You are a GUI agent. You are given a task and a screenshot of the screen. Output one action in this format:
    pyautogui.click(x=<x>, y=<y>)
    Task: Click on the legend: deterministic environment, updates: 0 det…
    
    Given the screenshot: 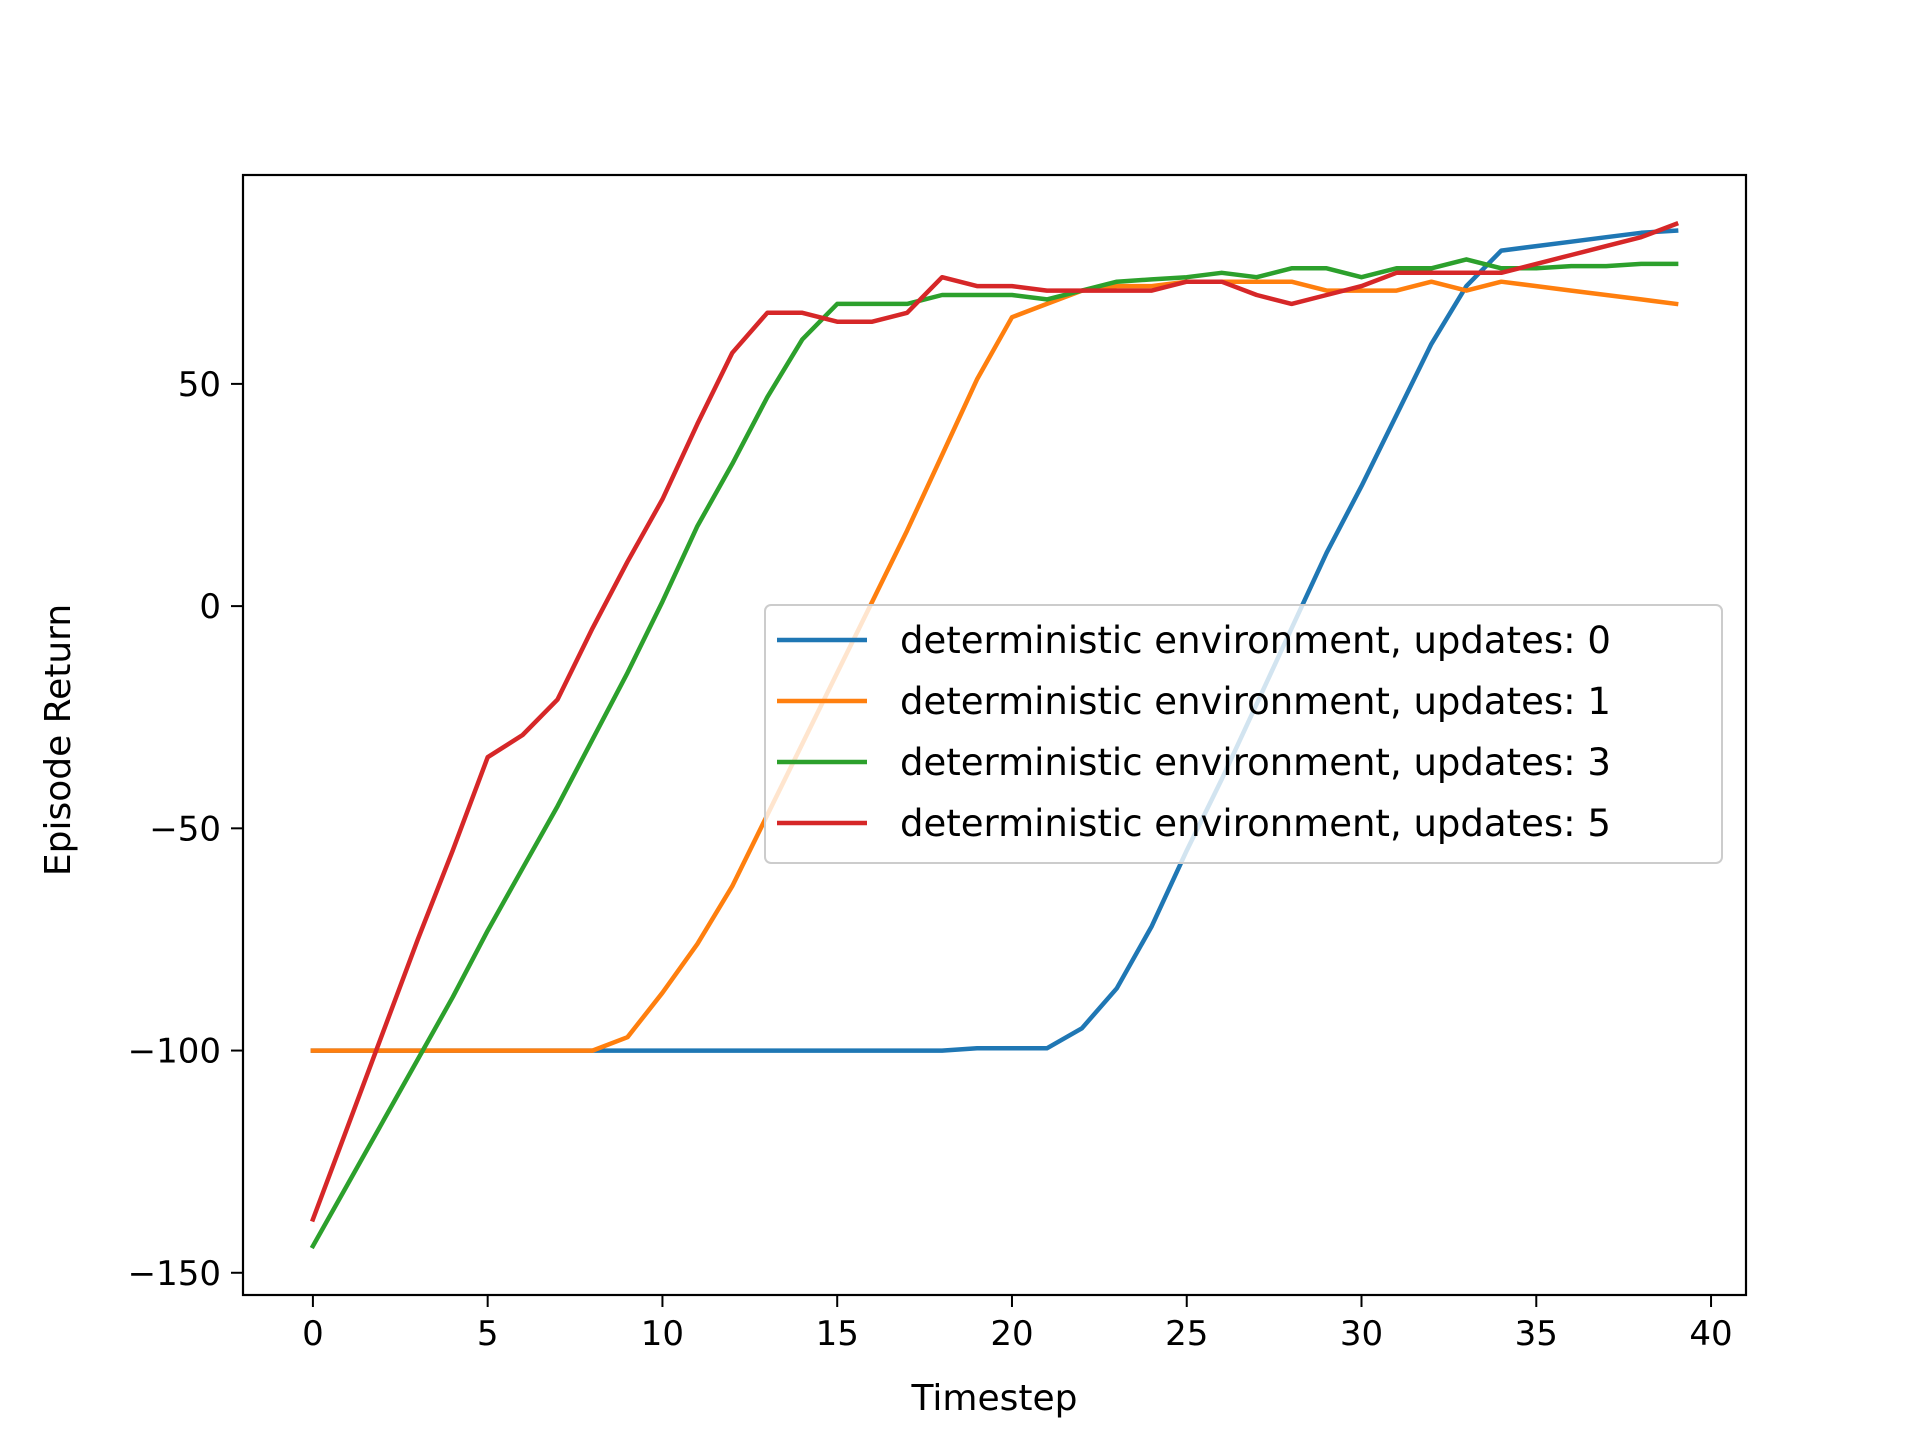 What is the action you would take?
    pyautogui.click(x=1243, y=734)
    